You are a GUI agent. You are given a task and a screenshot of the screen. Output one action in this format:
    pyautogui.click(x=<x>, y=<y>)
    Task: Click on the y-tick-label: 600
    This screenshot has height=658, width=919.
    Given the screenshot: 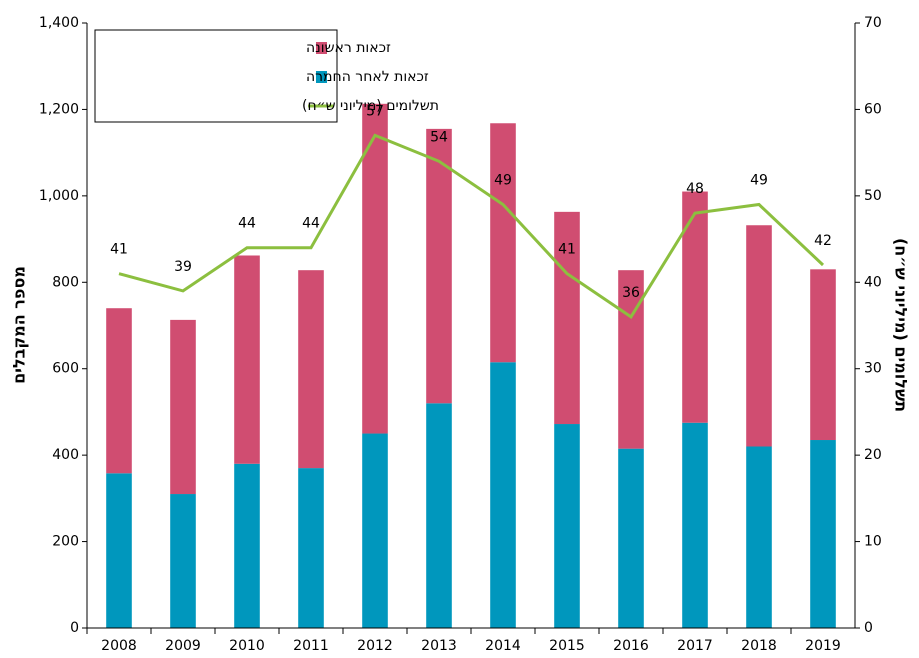 What is the action you would take?
    pyautogui.click(x=65, y=369)
    